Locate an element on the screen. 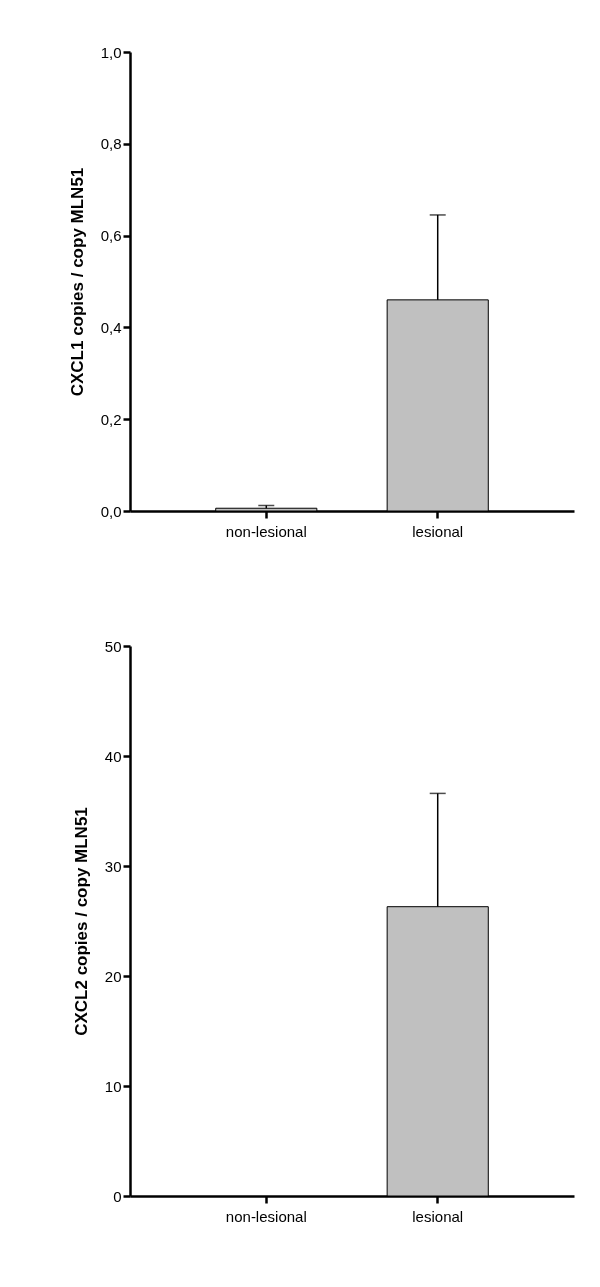 The width and height of the screenshot is (600, 1287). y-tick-label: 10 is located at coordinates (113, 1086).